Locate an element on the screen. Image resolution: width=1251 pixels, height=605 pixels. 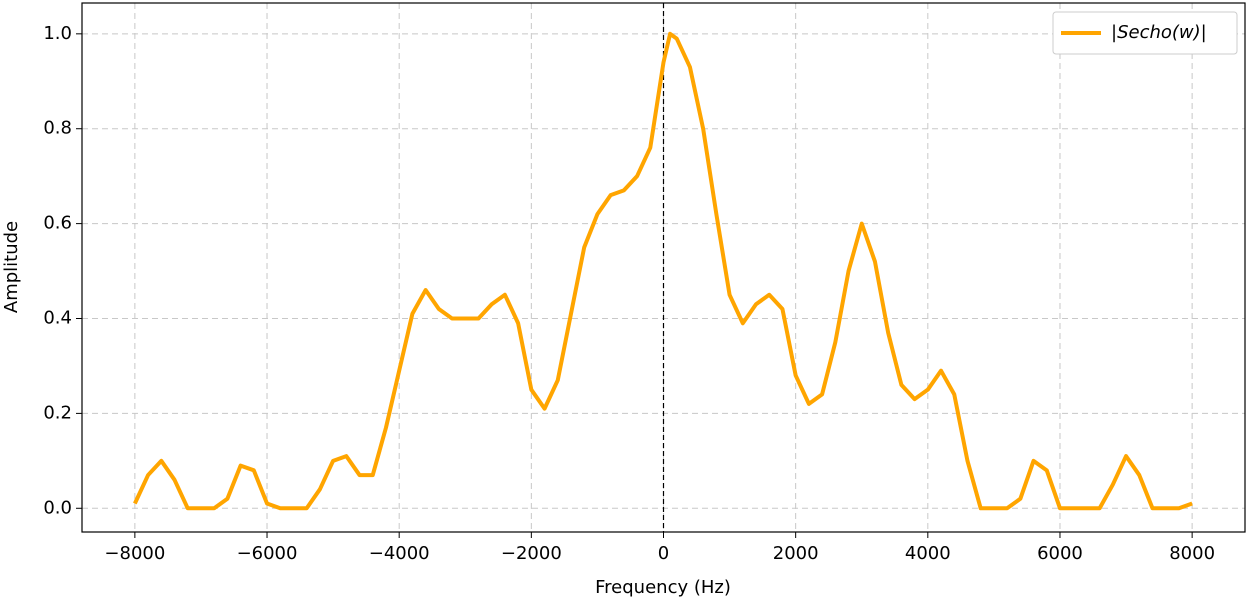
y-tick-label: 0.8 is located at coordinates (57, 128).